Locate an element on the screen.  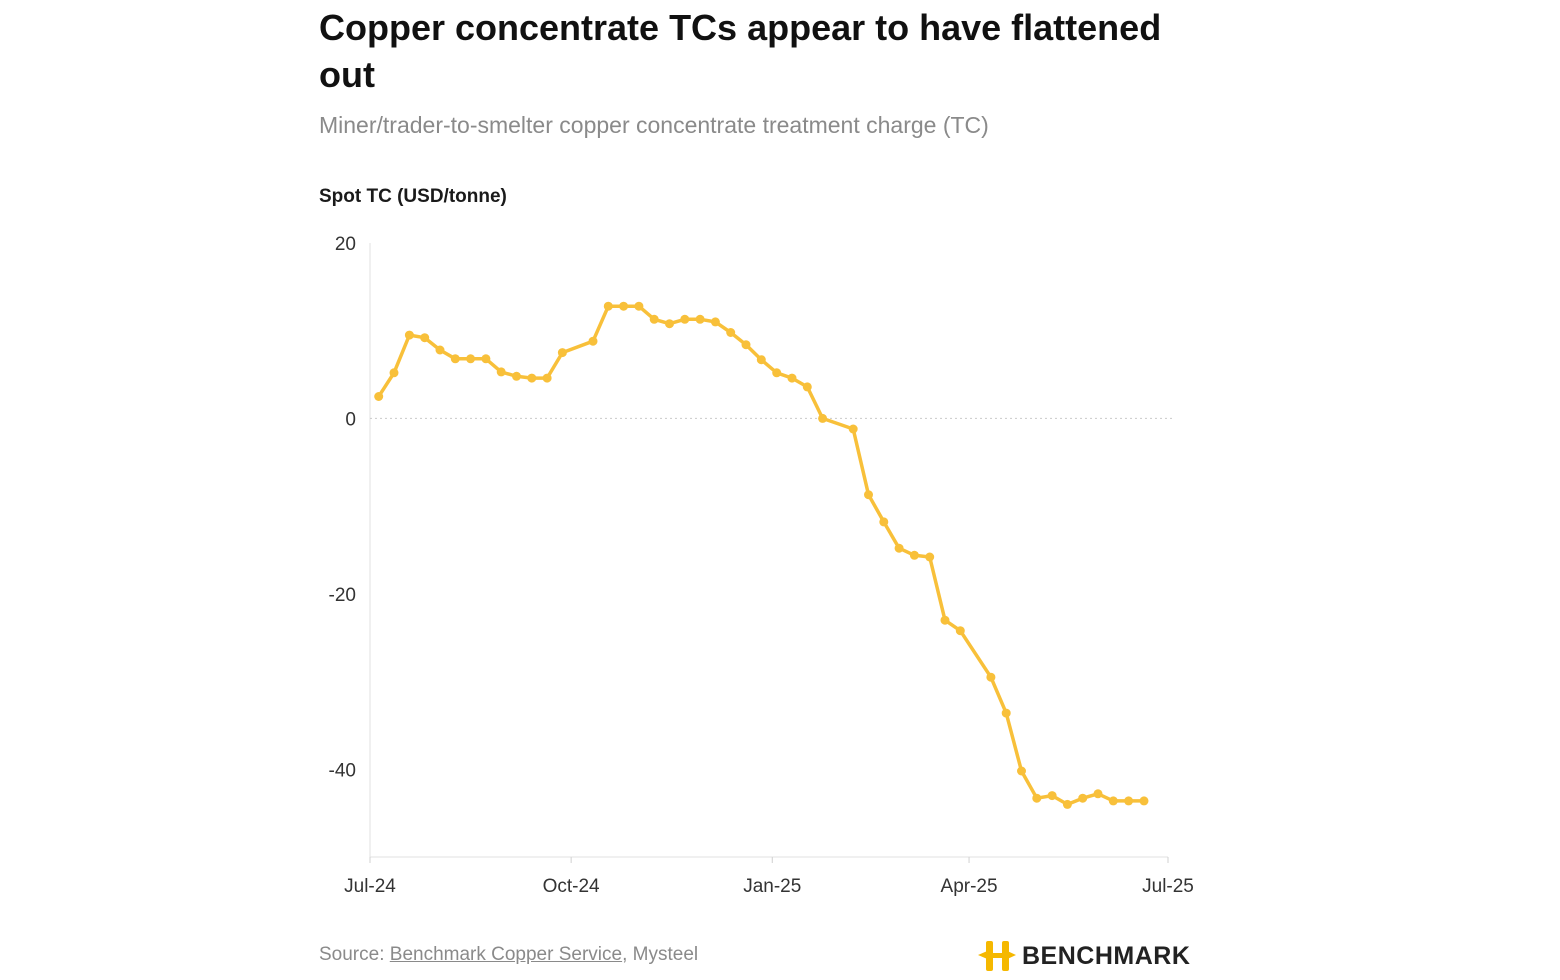
x-tick-label: Oct-24 is located at coordinates (571, 886).